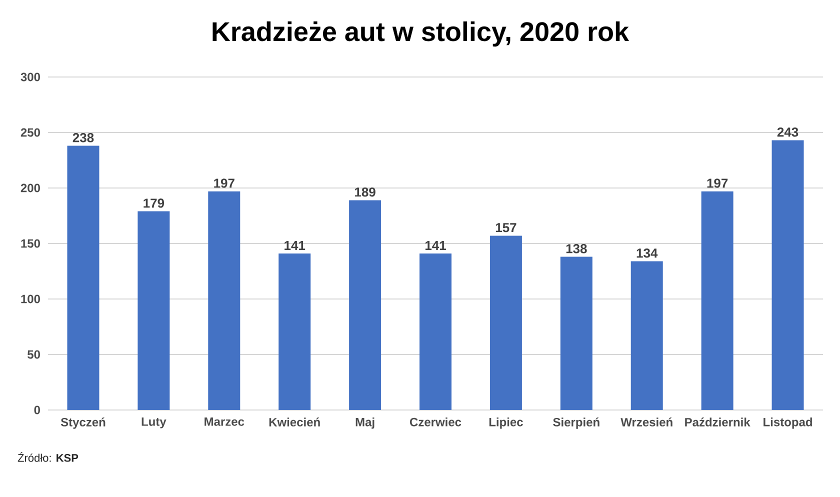  Describe the element at coordinates (30, 188) in the screenshot. I see `y-tick-label: 200` at that location.